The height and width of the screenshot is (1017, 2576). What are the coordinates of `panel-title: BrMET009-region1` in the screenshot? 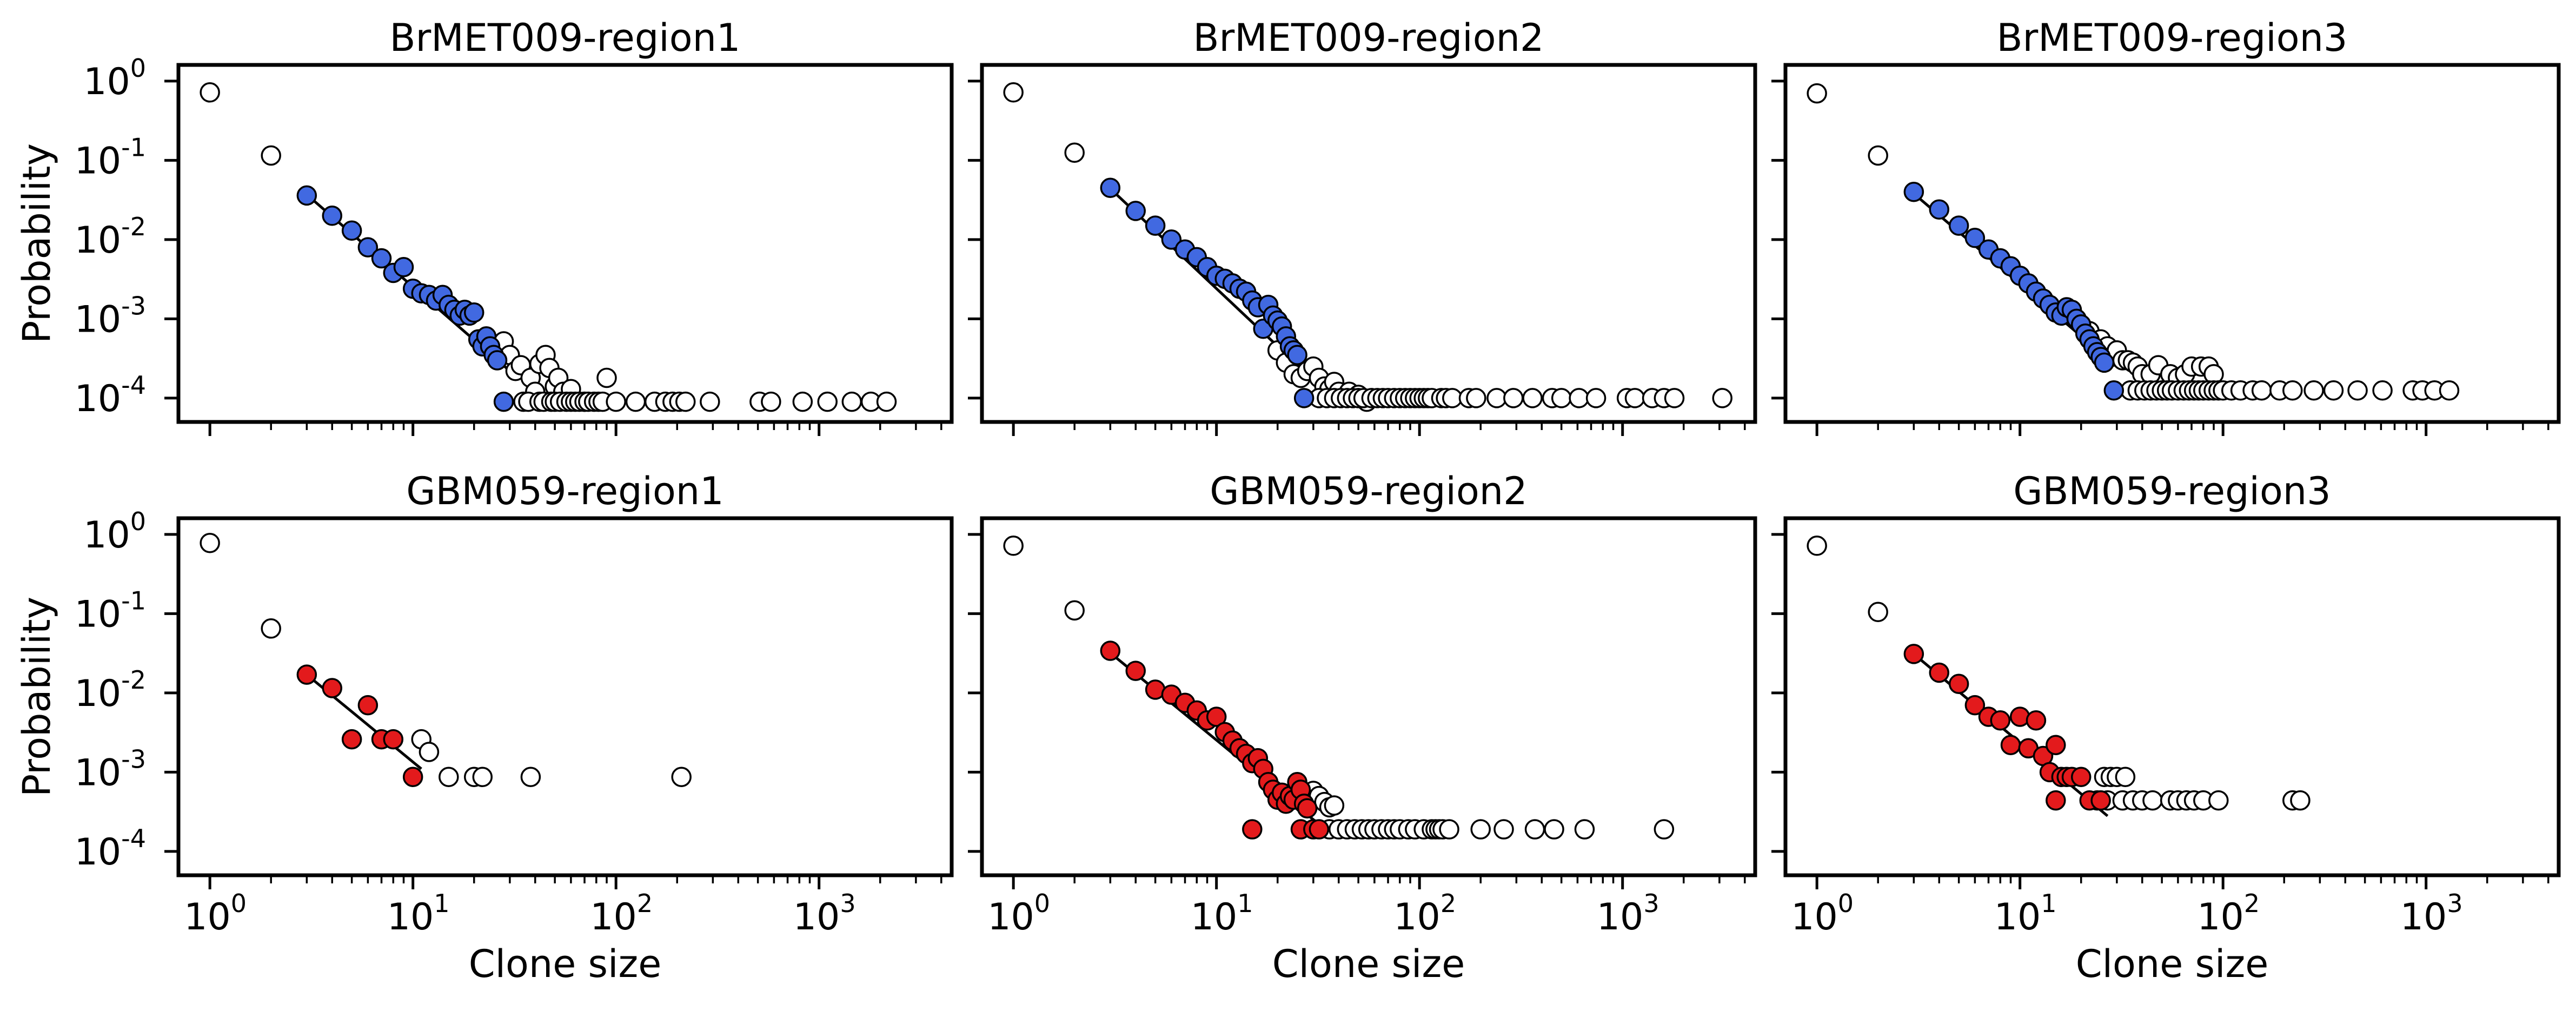 It's located at (565, 38).